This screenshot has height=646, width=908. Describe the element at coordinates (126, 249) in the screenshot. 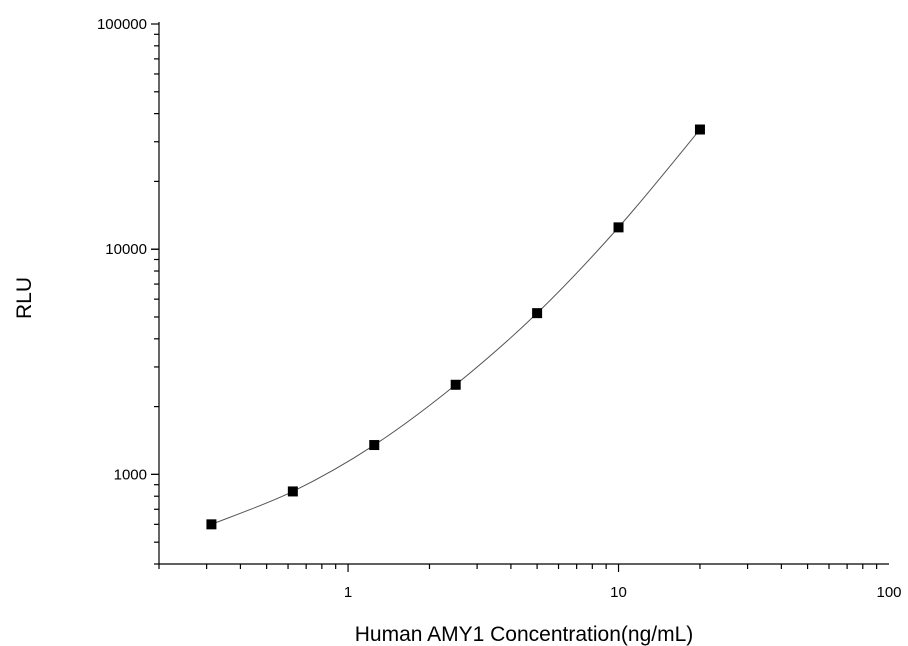

I see `y-tick-label: 10000` at that location.